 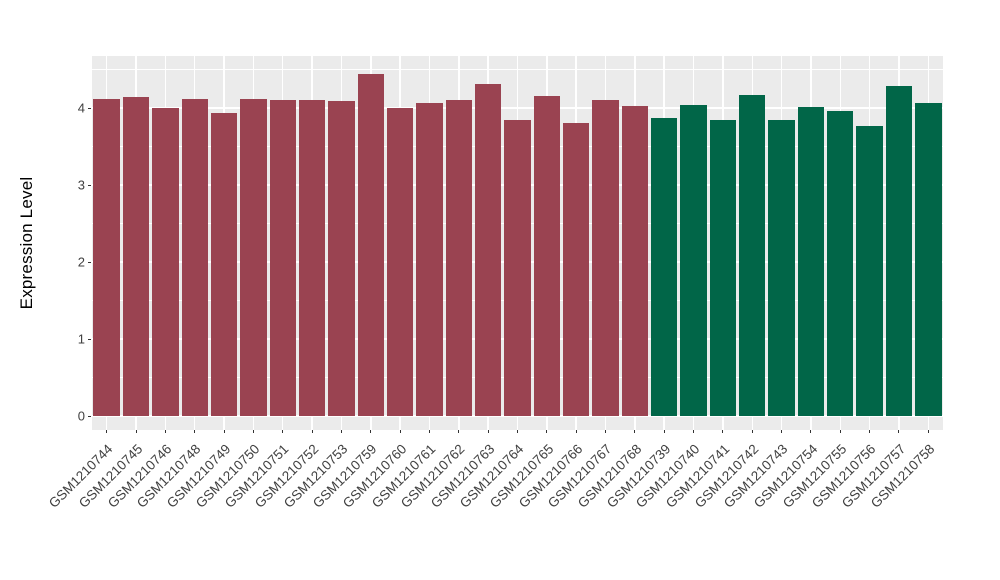 What do you see at coordinates (312, 257) in the screenshot?
I see `bar-GSM1210752` at bounding box center [312, 257].